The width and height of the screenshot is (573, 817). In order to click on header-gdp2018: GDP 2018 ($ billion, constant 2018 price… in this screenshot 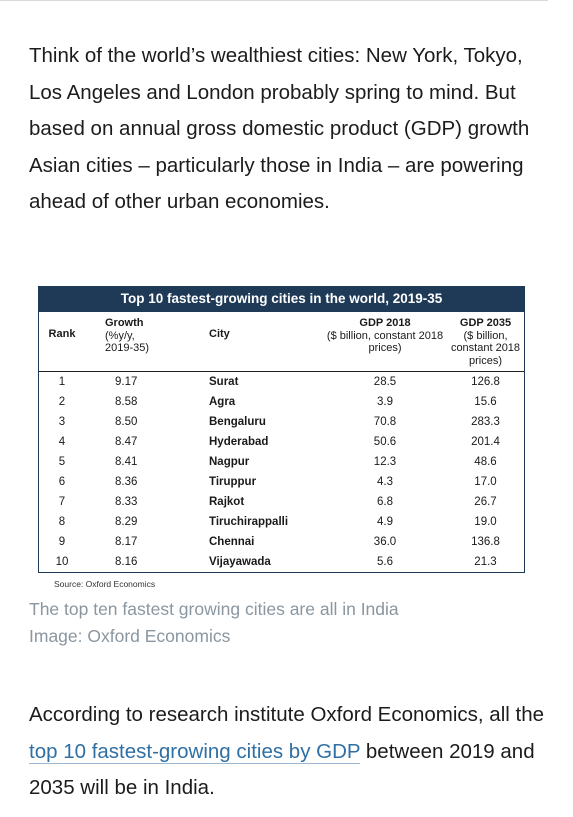, I will do `click(385, 342)`.